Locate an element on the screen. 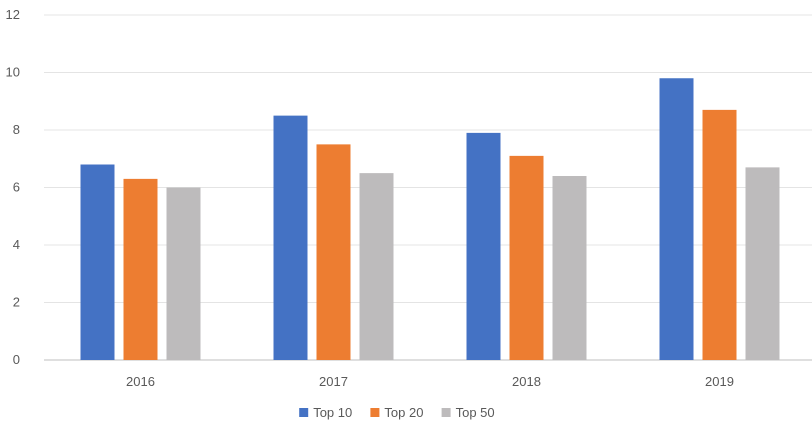 This screenshot has width=812, height=429. y-tick-label: 8 is located at coordinates (16, 129).